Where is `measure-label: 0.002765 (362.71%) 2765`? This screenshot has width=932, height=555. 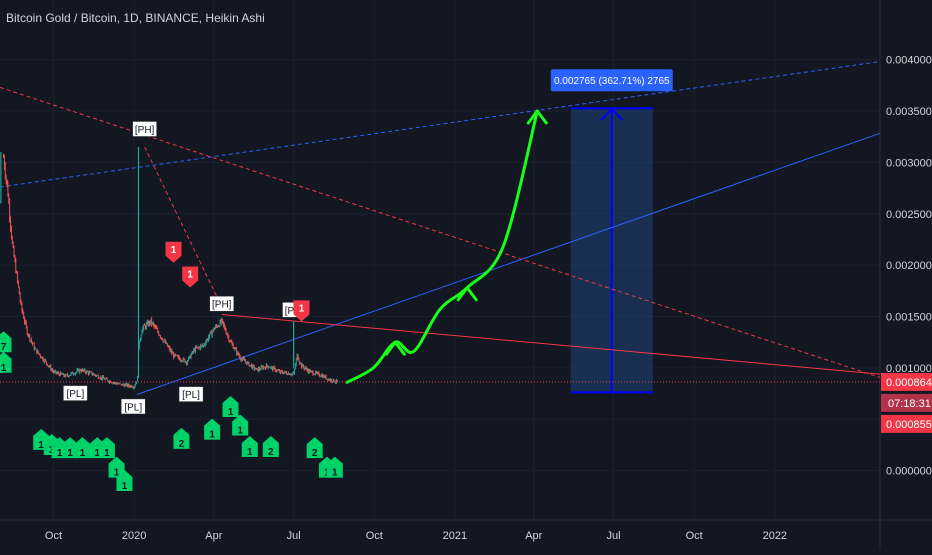 measure-label: 0.002765 (362.71%) 2765 is located at coordinates (612, 81).